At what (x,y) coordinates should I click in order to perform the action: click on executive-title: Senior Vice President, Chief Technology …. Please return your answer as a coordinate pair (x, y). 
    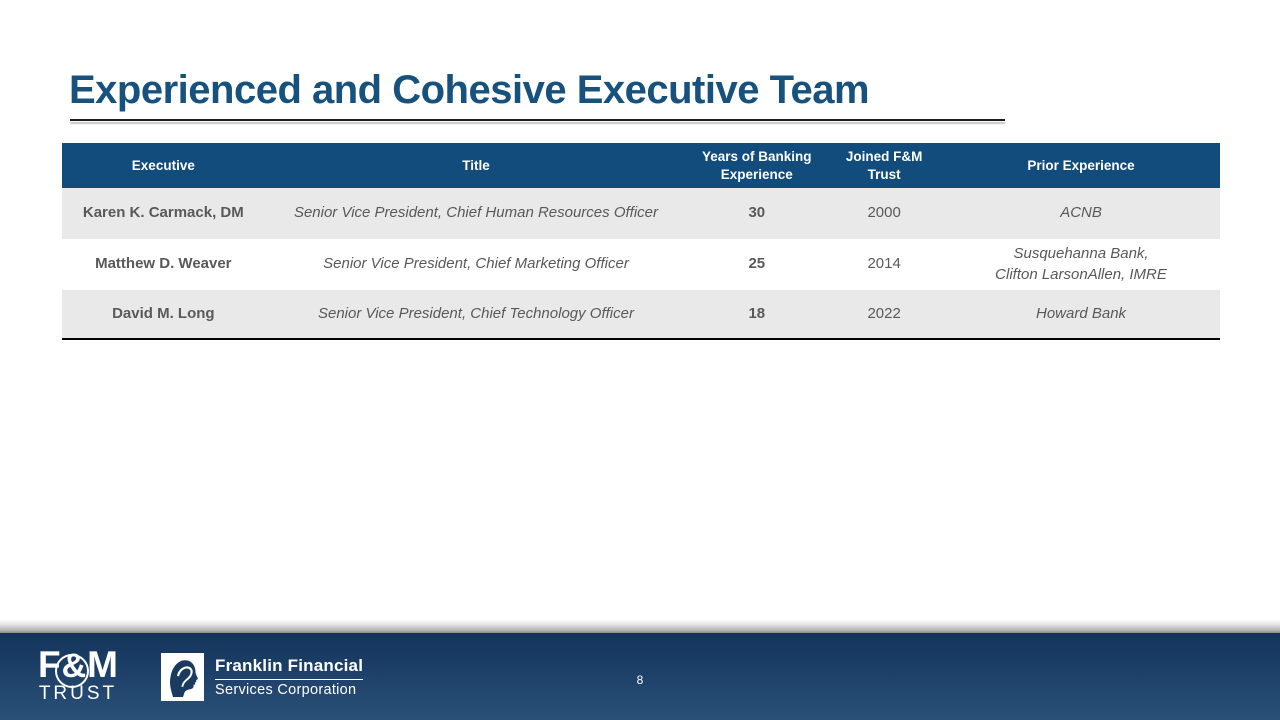
    Looking at the image, I should click on (476, 315).